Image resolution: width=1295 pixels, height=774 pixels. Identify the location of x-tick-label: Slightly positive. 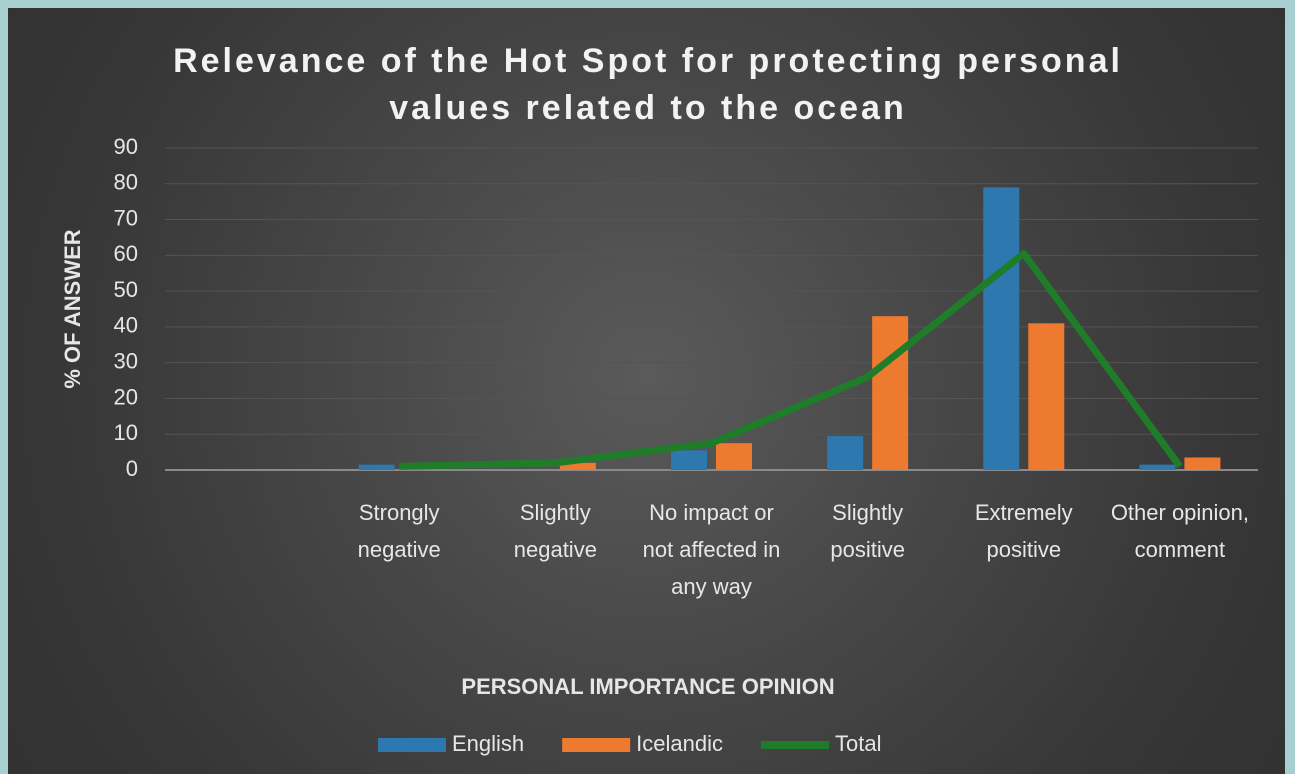
(867, 531).